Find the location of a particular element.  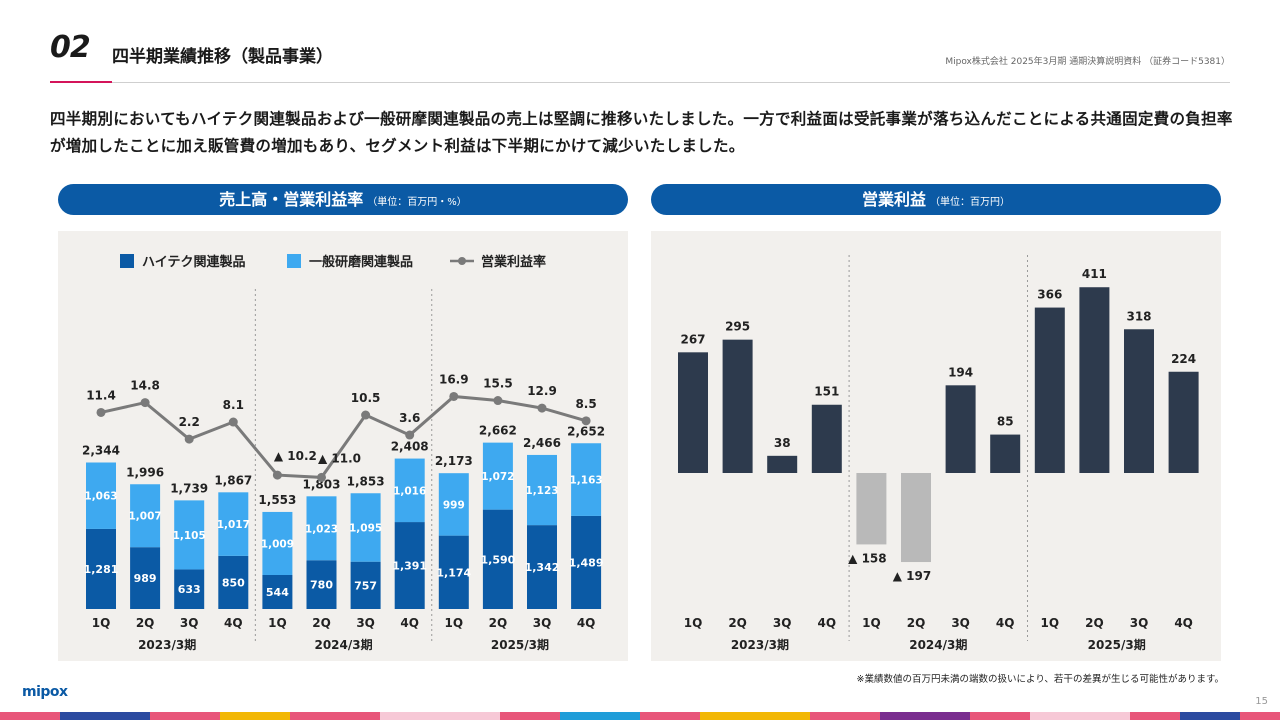

source-label: Mipox株式会社 2025年3月期 通期決算説明資料 （証券コード5381） is located at coordinates (1087, 62).